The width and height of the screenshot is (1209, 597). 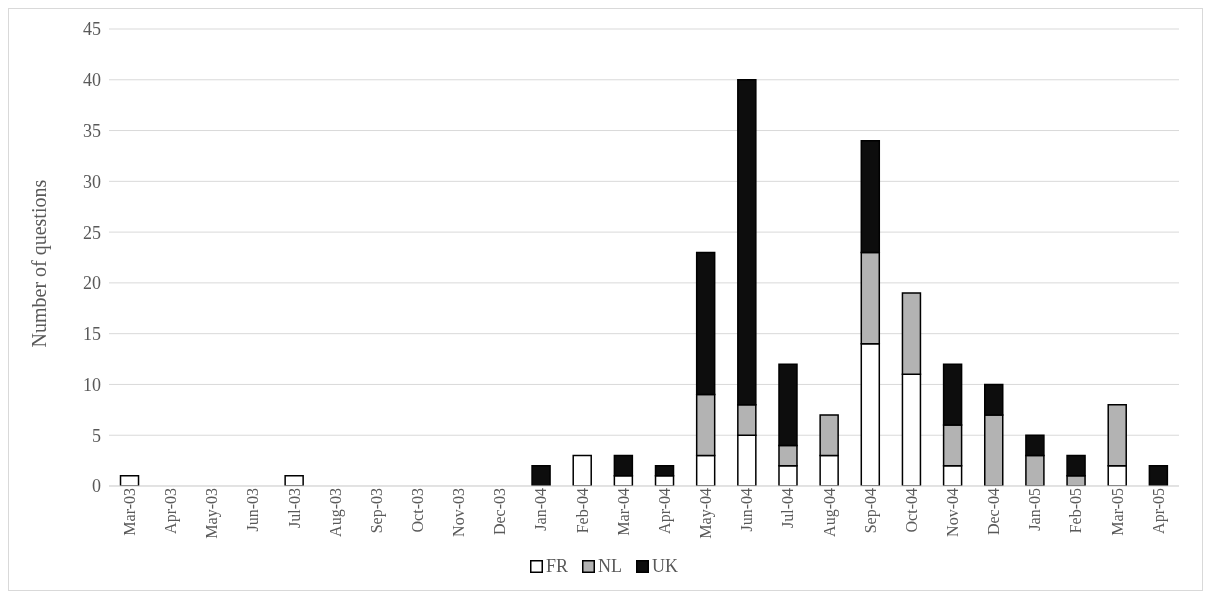 What do you see at coordinates (459, 512) in the screenshot?
I see `x-tick-label: Nov-03` at bounding box center [459, 512].